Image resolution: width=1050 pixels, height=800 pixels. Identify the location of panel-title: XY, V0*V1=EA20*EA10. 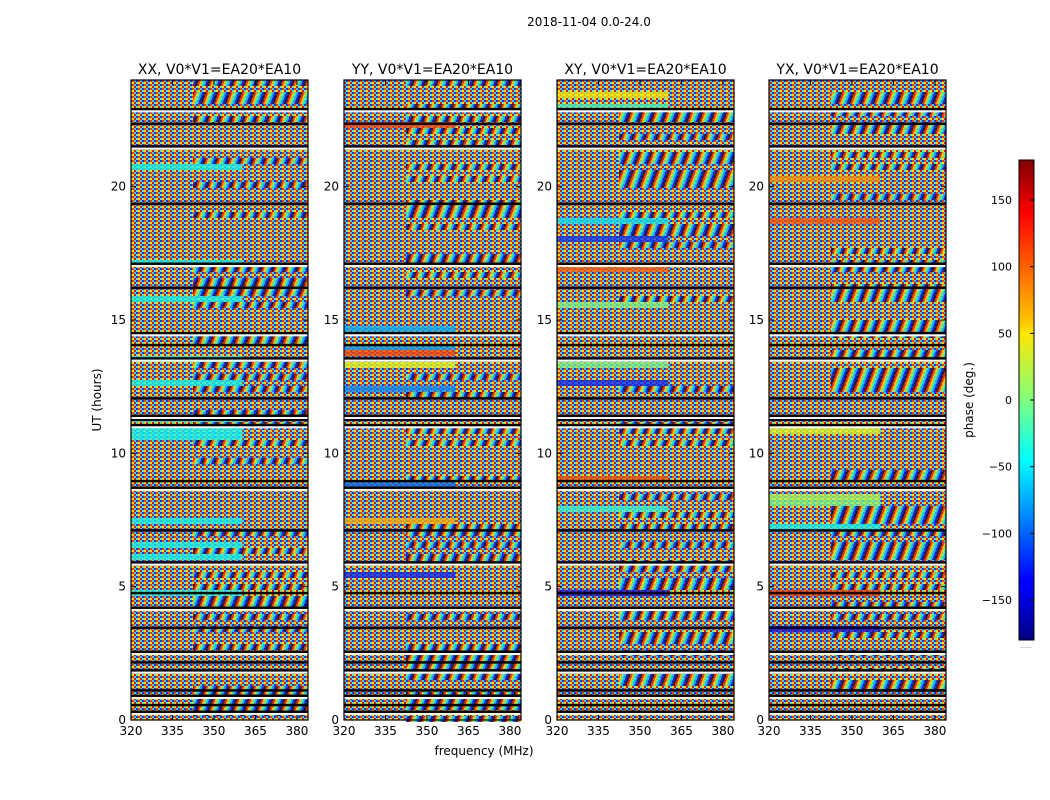
(645, 70).